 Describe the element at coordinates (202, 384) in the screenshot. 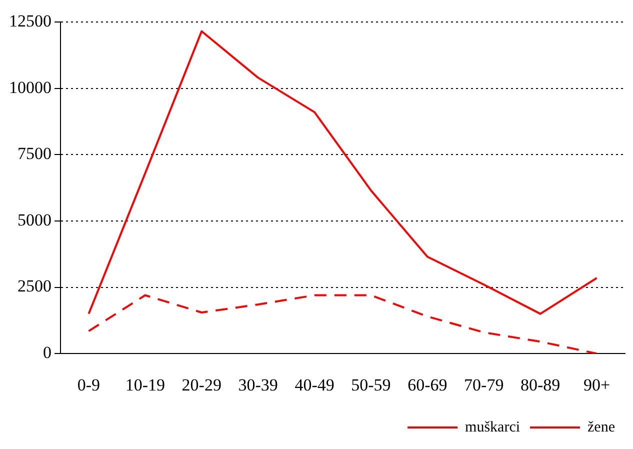

I see `x-tick-label: 20-29` at that location.